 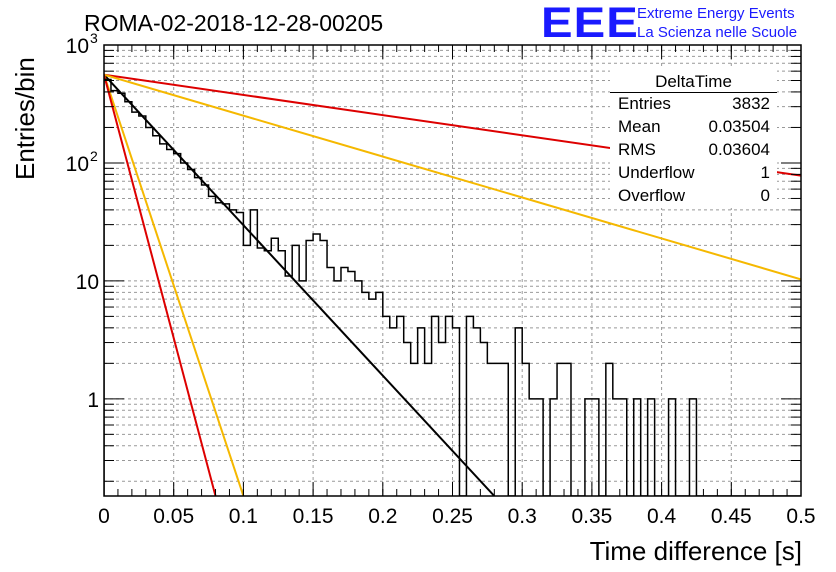 What do you see at coordinates (652, 195) in the screenshot?
I see `stats-key: Overflow` at bounding box center [652, 195].